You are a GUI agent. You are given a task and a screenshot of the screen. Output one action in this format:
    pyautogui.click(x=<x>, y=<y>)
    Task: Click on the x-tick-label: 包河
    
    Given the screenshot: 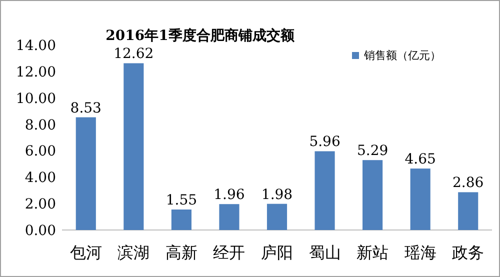 What is the action you would take?
    pyautogui.click(x=86, y=252)
    